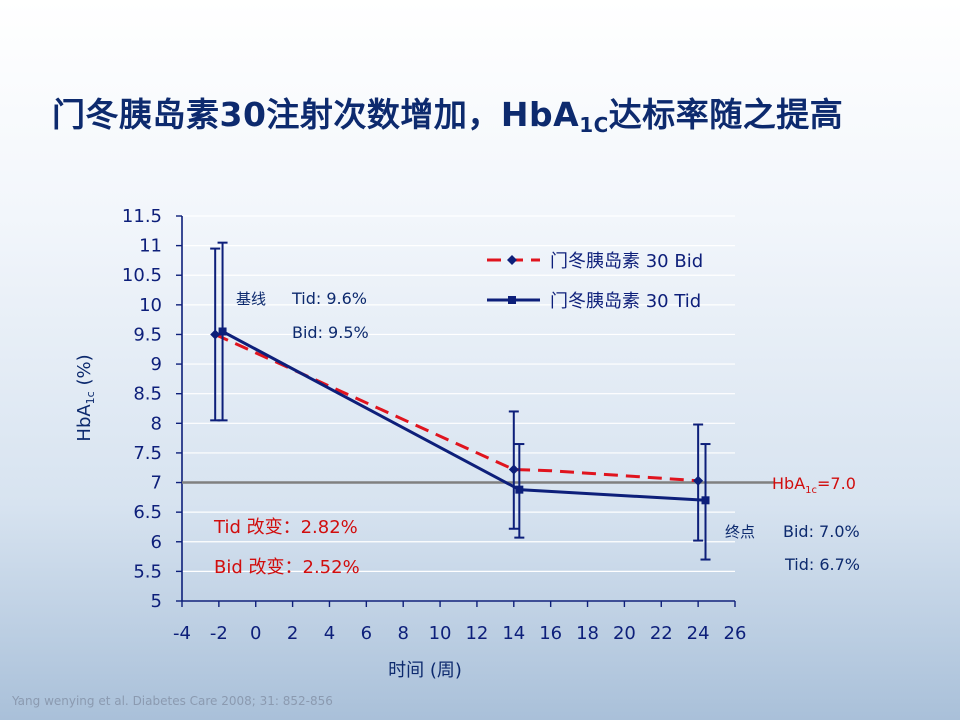 The image size is (960, 720). What do you see at coordinates (836, 483) in the screenshot?
I see `ref-label-tail: =7.0` at bounding box center [836, 483].